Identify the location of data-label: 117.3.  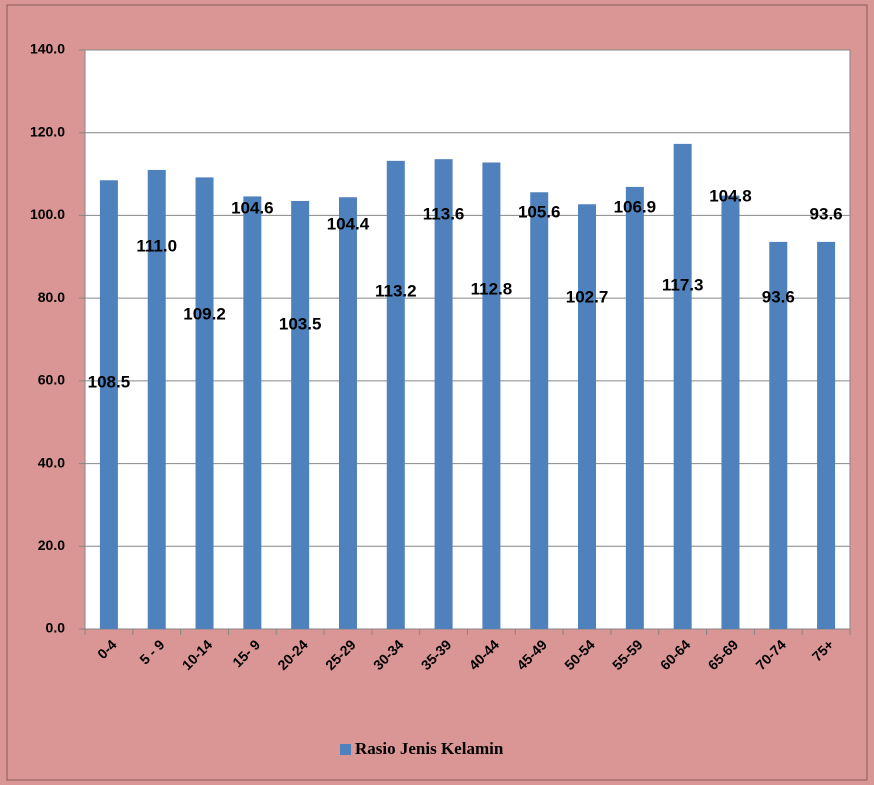
(683, 284).